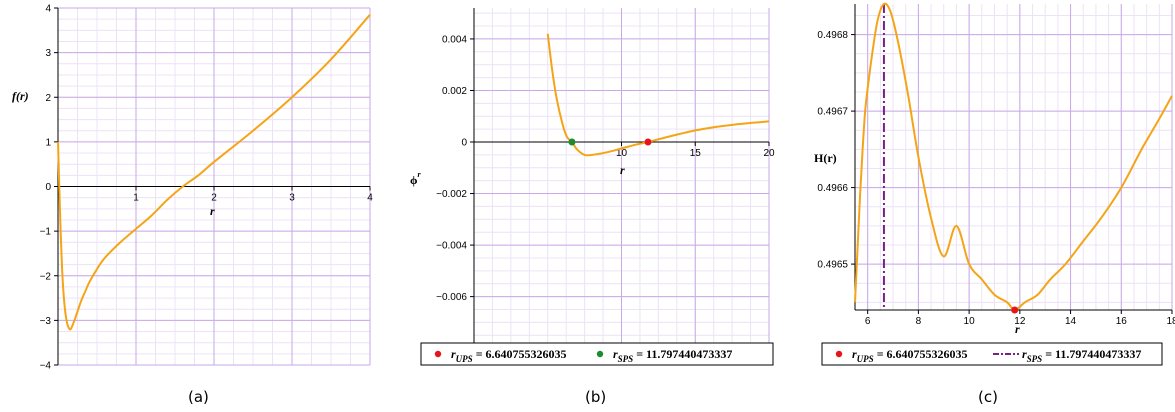 Image resolution: width=1175 pixels, height=412 pixels. I want to click on y-tick-label: 1, so click(48, 142).